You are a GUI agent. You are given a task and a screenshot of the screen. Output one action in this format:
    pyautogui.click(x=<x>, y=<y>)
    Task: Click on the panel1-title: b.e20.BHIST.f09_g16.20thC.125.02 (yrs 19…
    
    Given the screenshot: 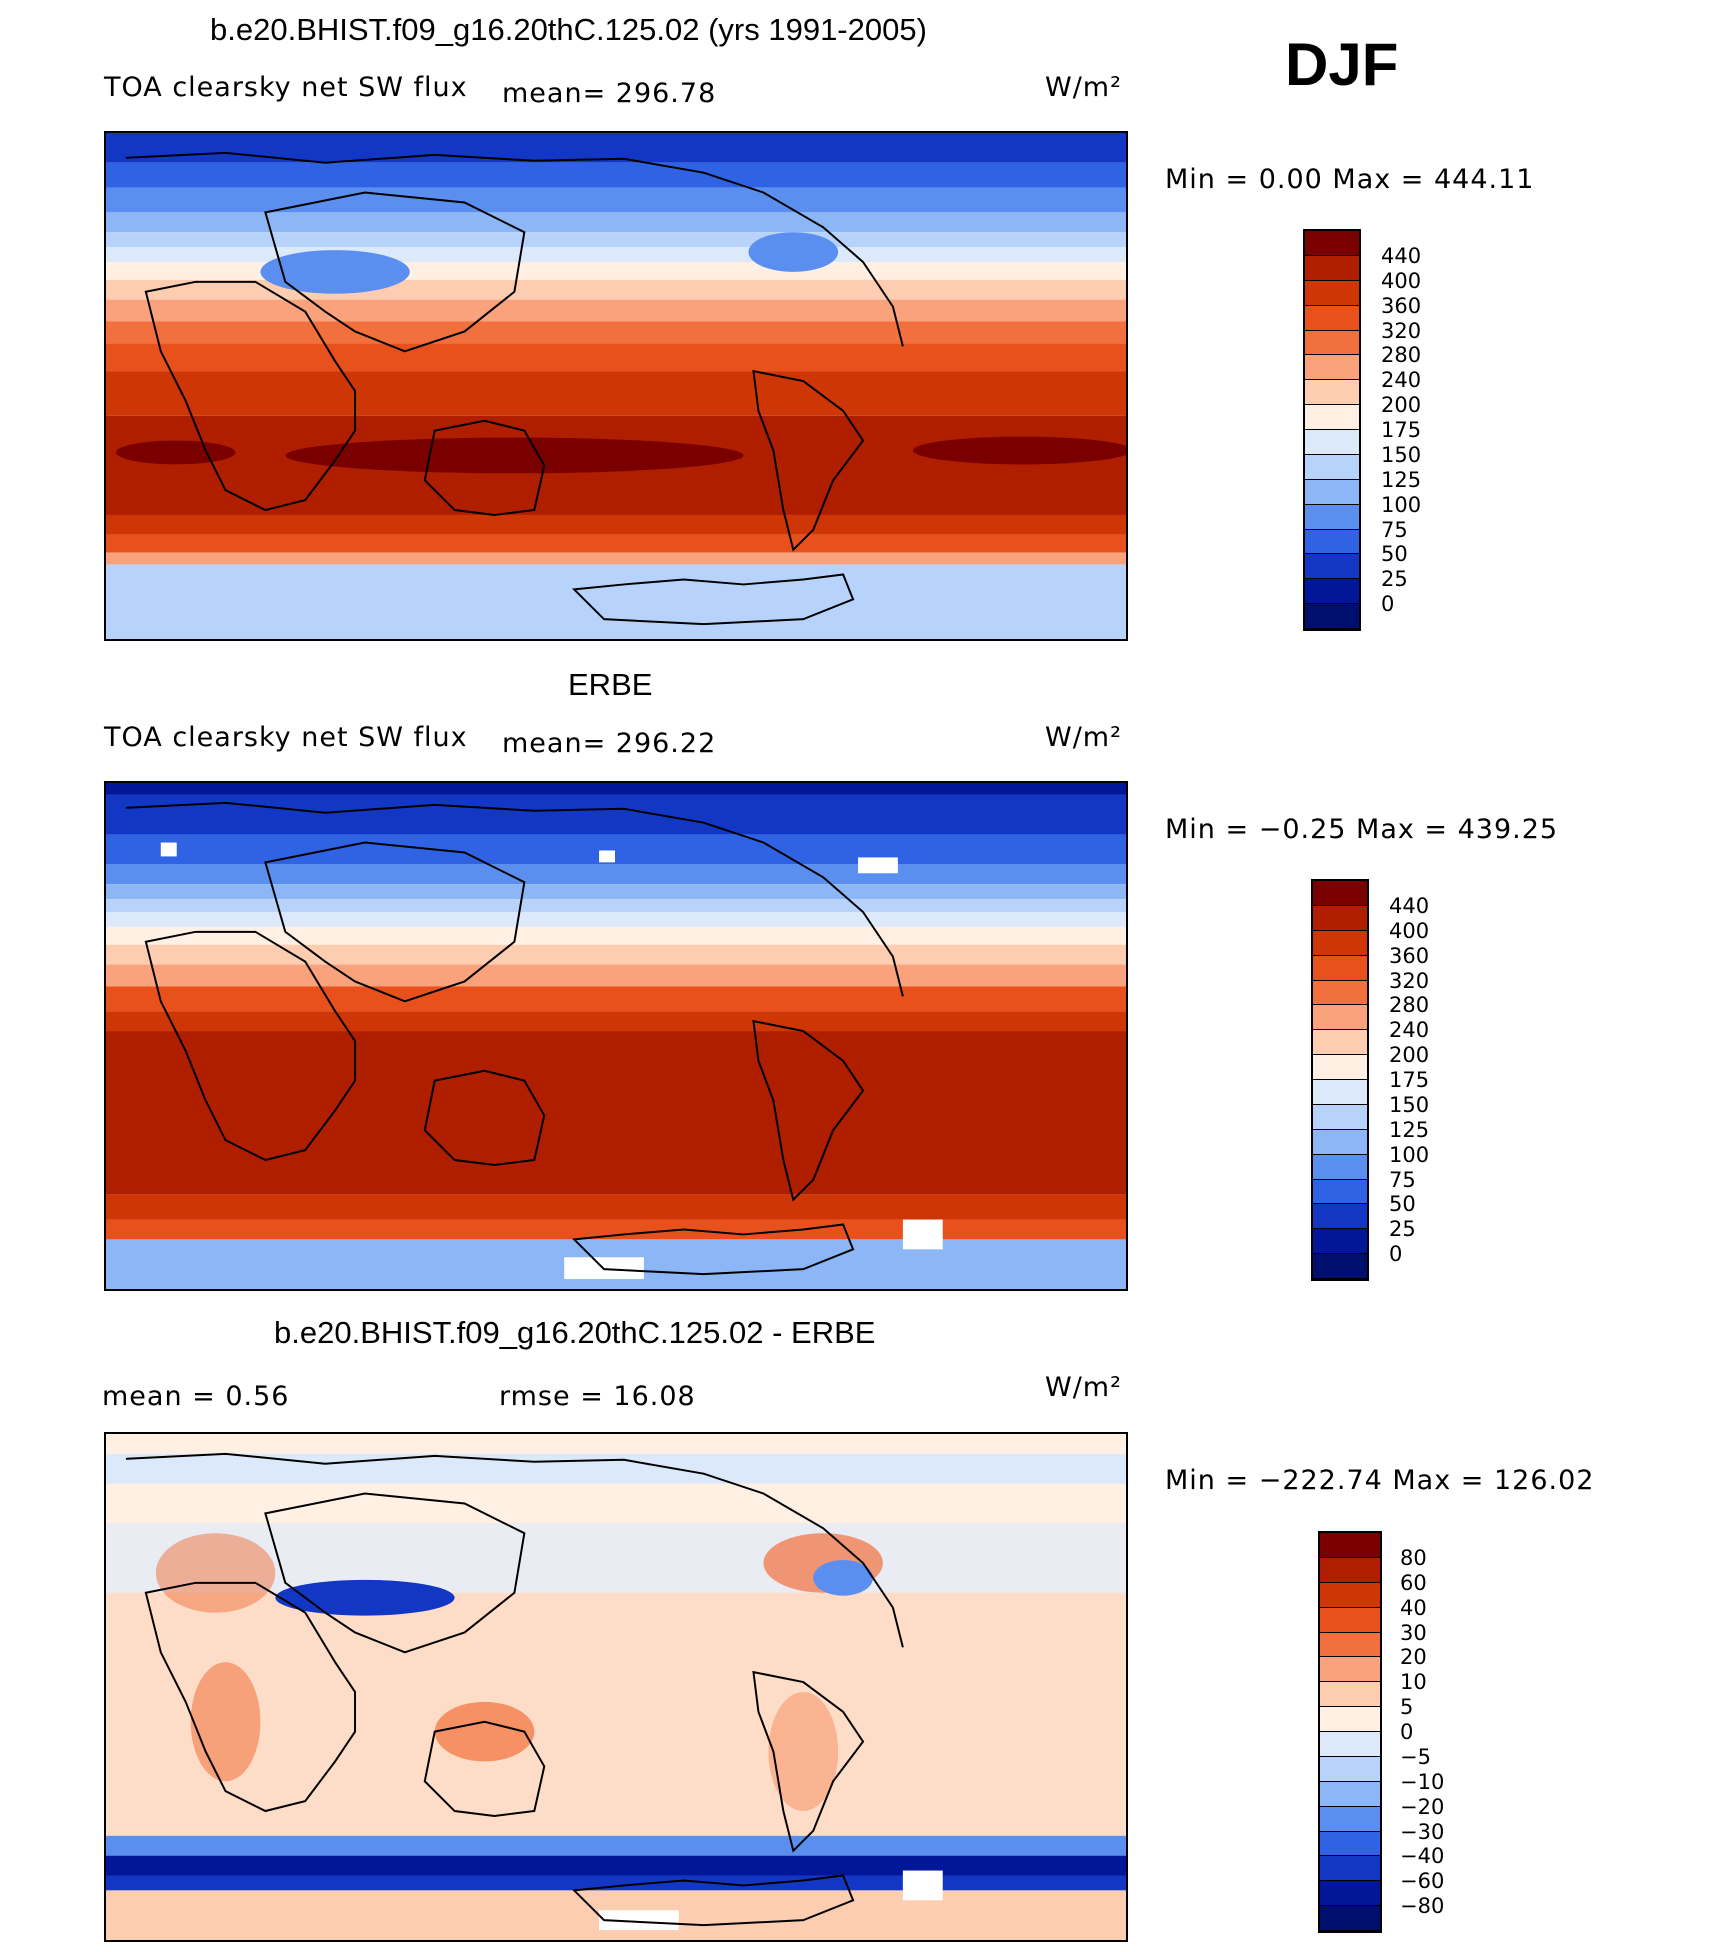 What is the action you would take?
    pyautogui.click(x=568, y=29)
    